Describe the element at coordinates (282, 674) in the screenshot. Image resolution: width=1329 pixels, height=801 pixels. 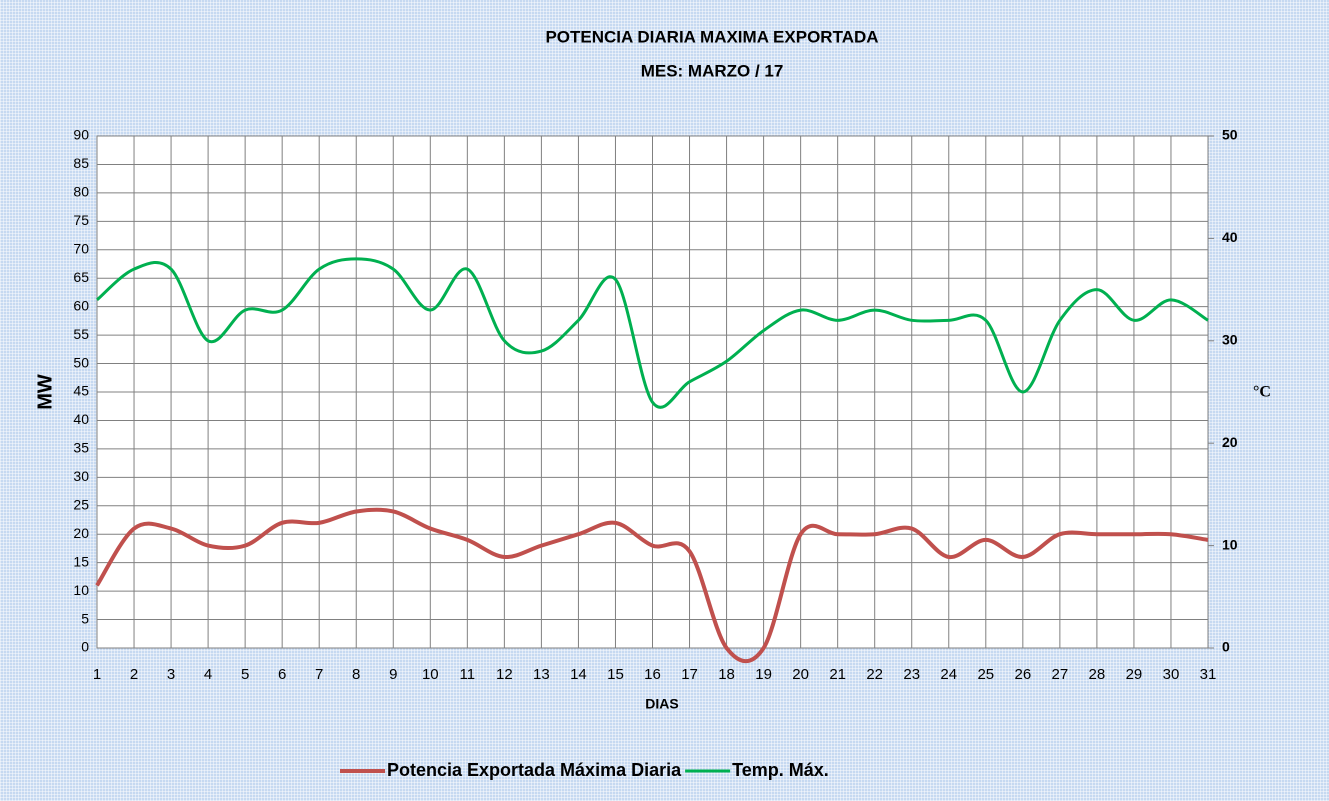
I see `x-tick-label: 6` at that location.